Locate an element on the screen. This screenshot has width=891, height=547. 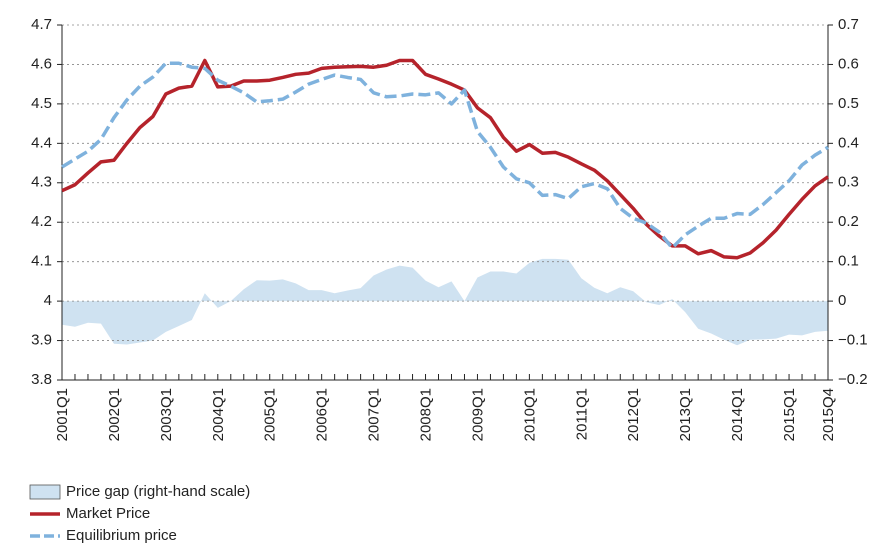
x-tick-label: 2008Q1 is located at coordinates (425, 414).